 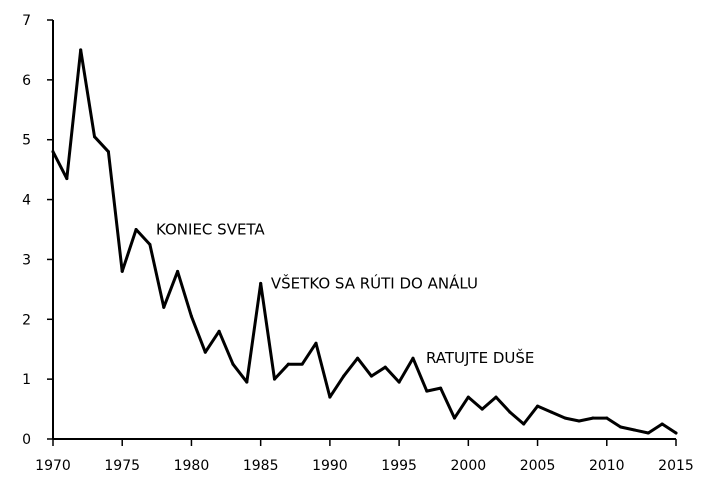 What do you see at coordinates (469, 466) in the screenshot?
I see `x-tick-label: 2000` at bounding box center [469, 466].